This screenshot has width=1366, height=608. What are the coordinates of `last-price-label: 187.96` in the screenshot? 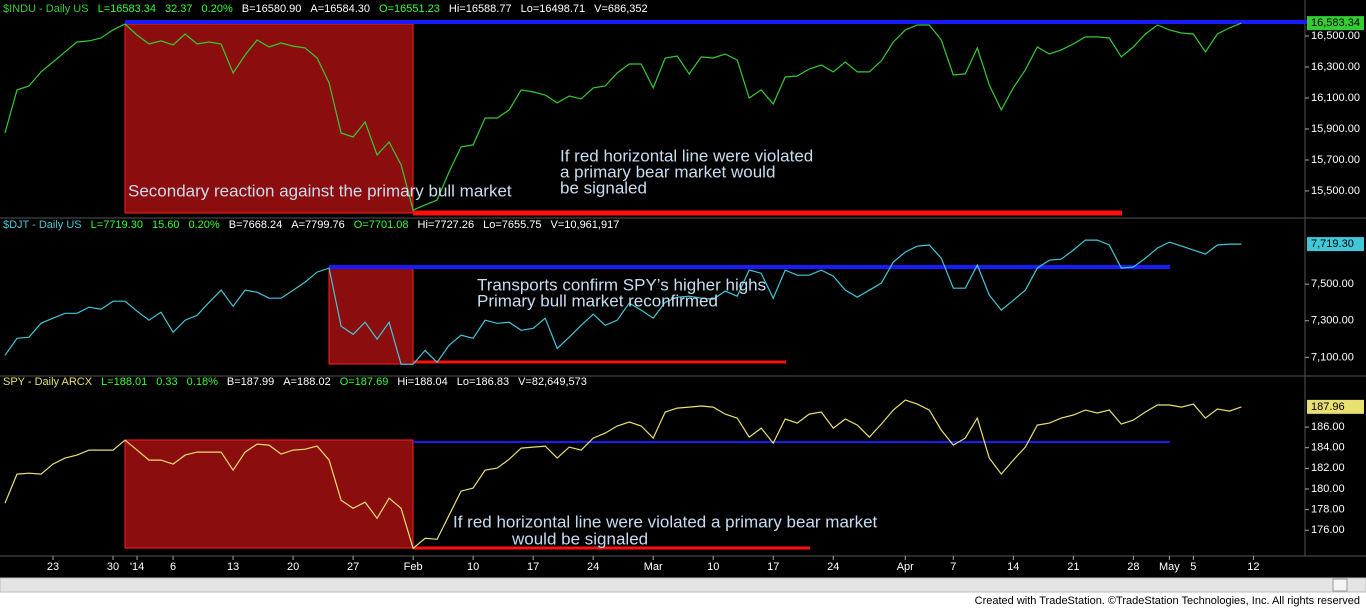 It's located at (1328, 407).